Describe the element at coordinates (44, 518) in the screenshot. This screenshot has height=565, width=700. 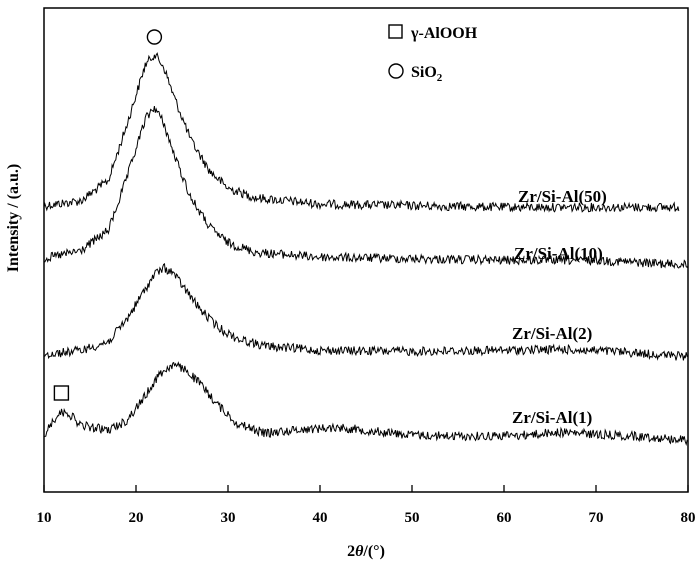
I see `x-tick-label: 10` at that location.